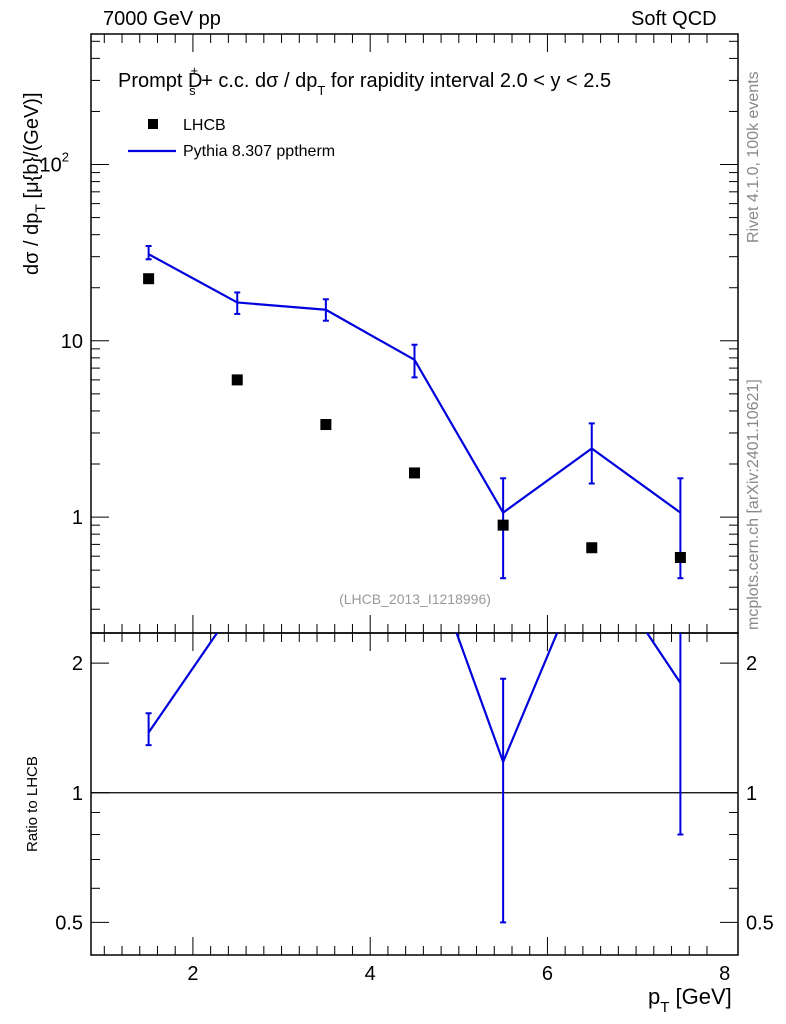  Describe the element at coordinates (153, 124) in the screenshot. I see `legend-marker-lhcb` at that location.